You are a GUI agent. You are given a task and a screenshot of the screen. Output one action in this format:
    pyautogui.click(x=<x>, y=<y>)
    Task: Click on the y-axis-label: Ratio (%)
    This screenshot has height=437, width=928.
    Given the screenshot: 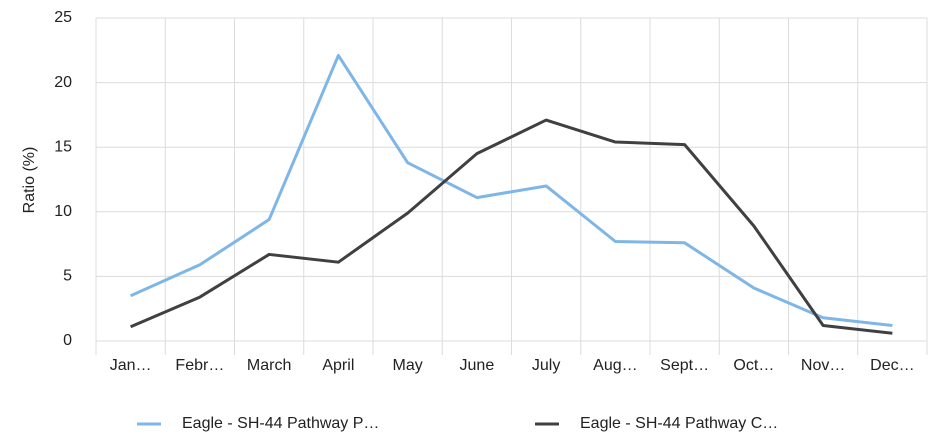 What is the action you would take?
    pyautogui.click(x=29, y=180)
    